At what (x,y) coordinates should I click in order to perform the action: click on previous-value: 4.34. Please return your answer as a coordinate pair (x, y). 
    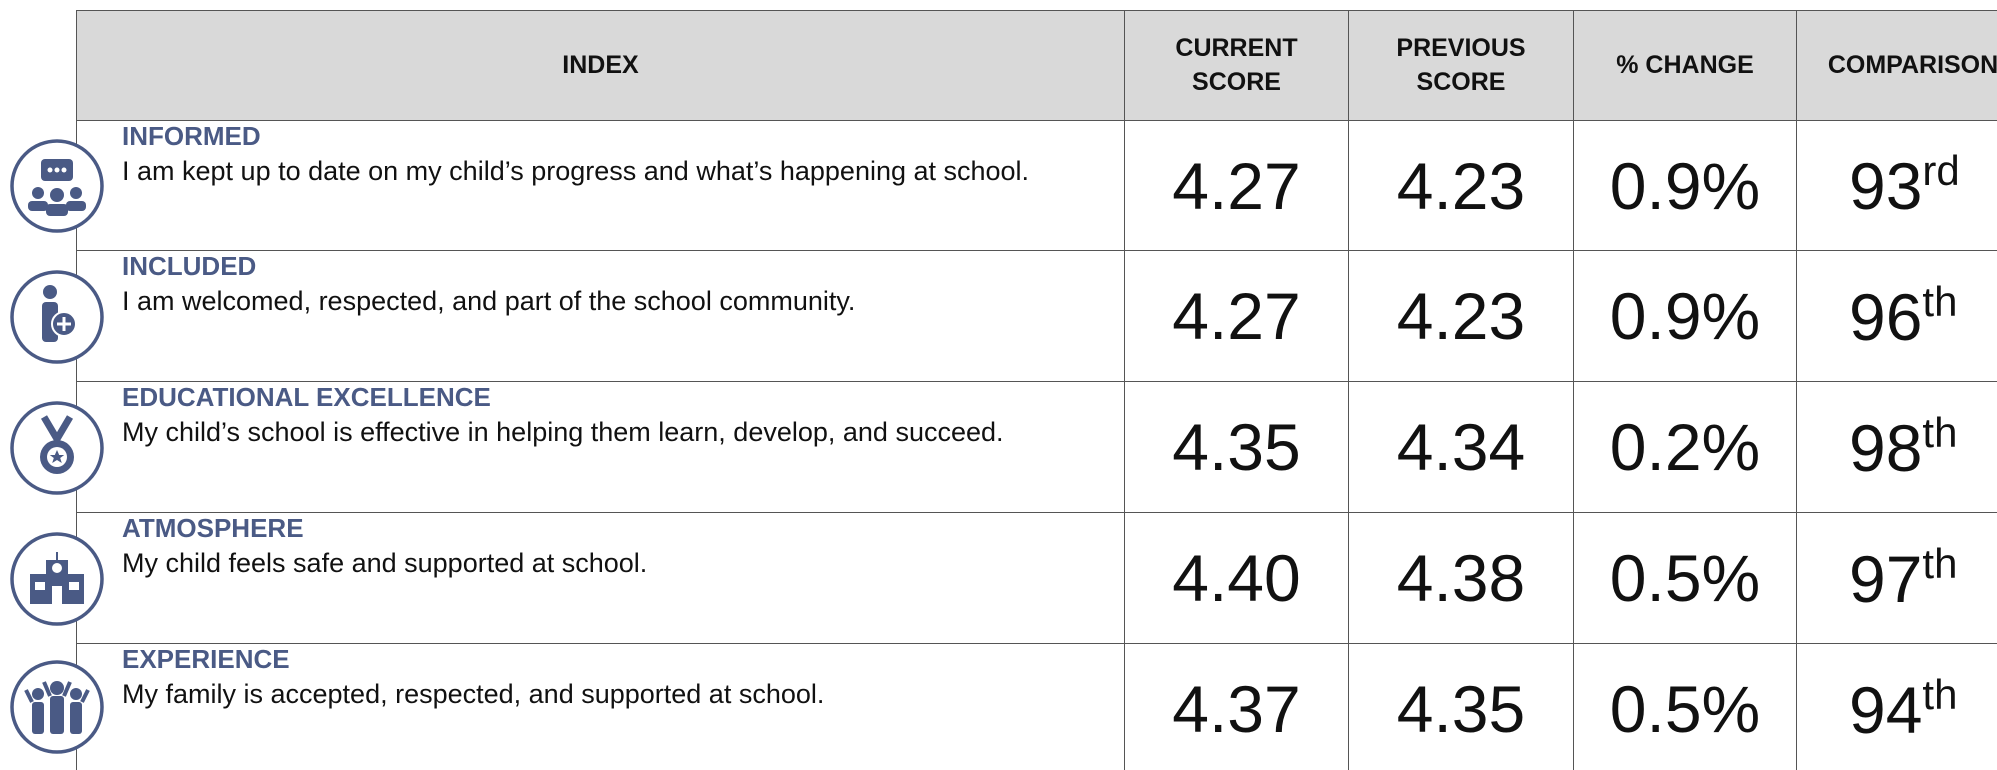
    Looking at the image, I should click on (1461, 447).